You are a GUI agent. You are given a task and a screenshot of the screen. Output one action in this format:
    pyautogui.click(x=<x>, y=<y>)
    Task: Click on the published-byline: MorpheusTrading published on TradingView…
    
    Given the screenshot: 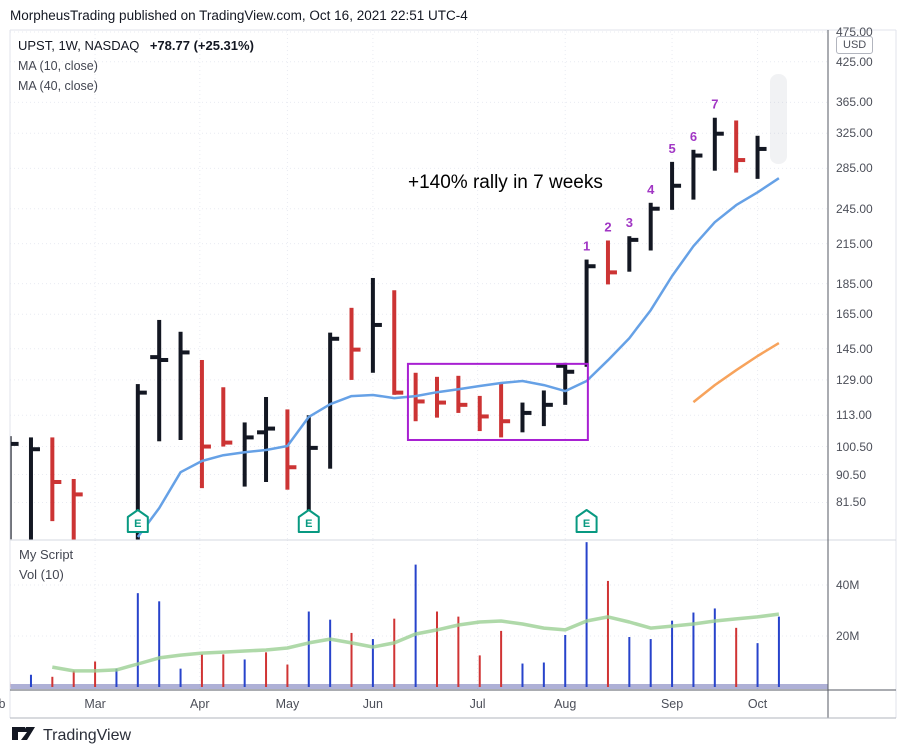 What is the action you would take?
    pyautogui.click(x=239, y=15)
    